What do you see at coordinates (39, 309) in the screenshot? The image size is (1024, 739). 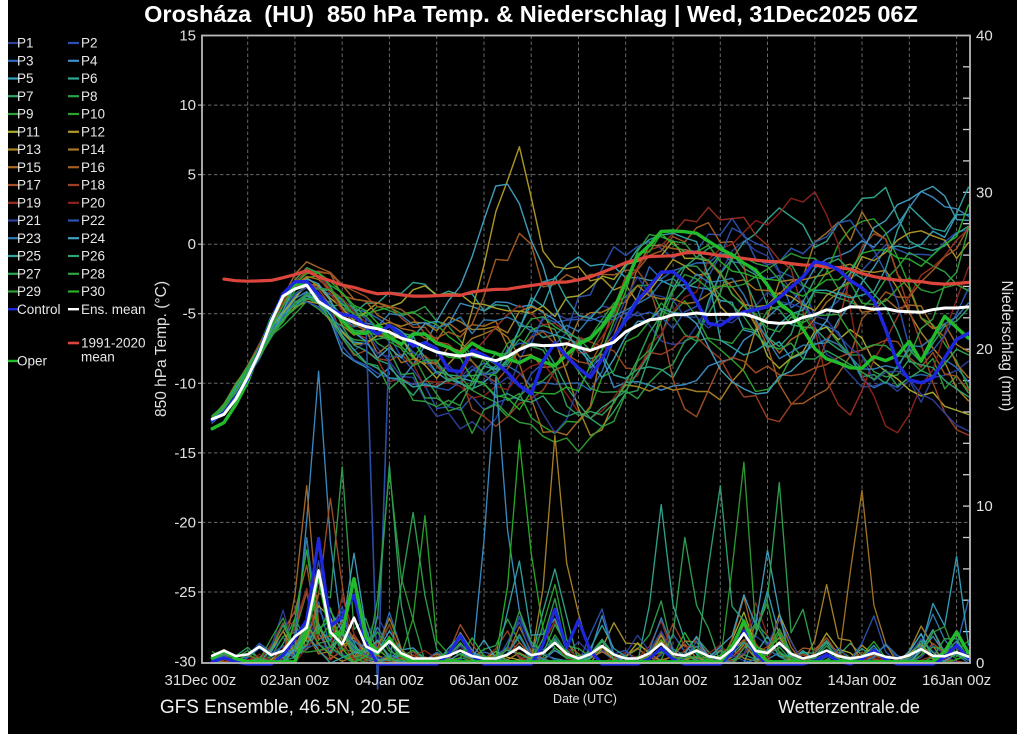 I see `svg-text: Control` at bounding box center [39, 309].